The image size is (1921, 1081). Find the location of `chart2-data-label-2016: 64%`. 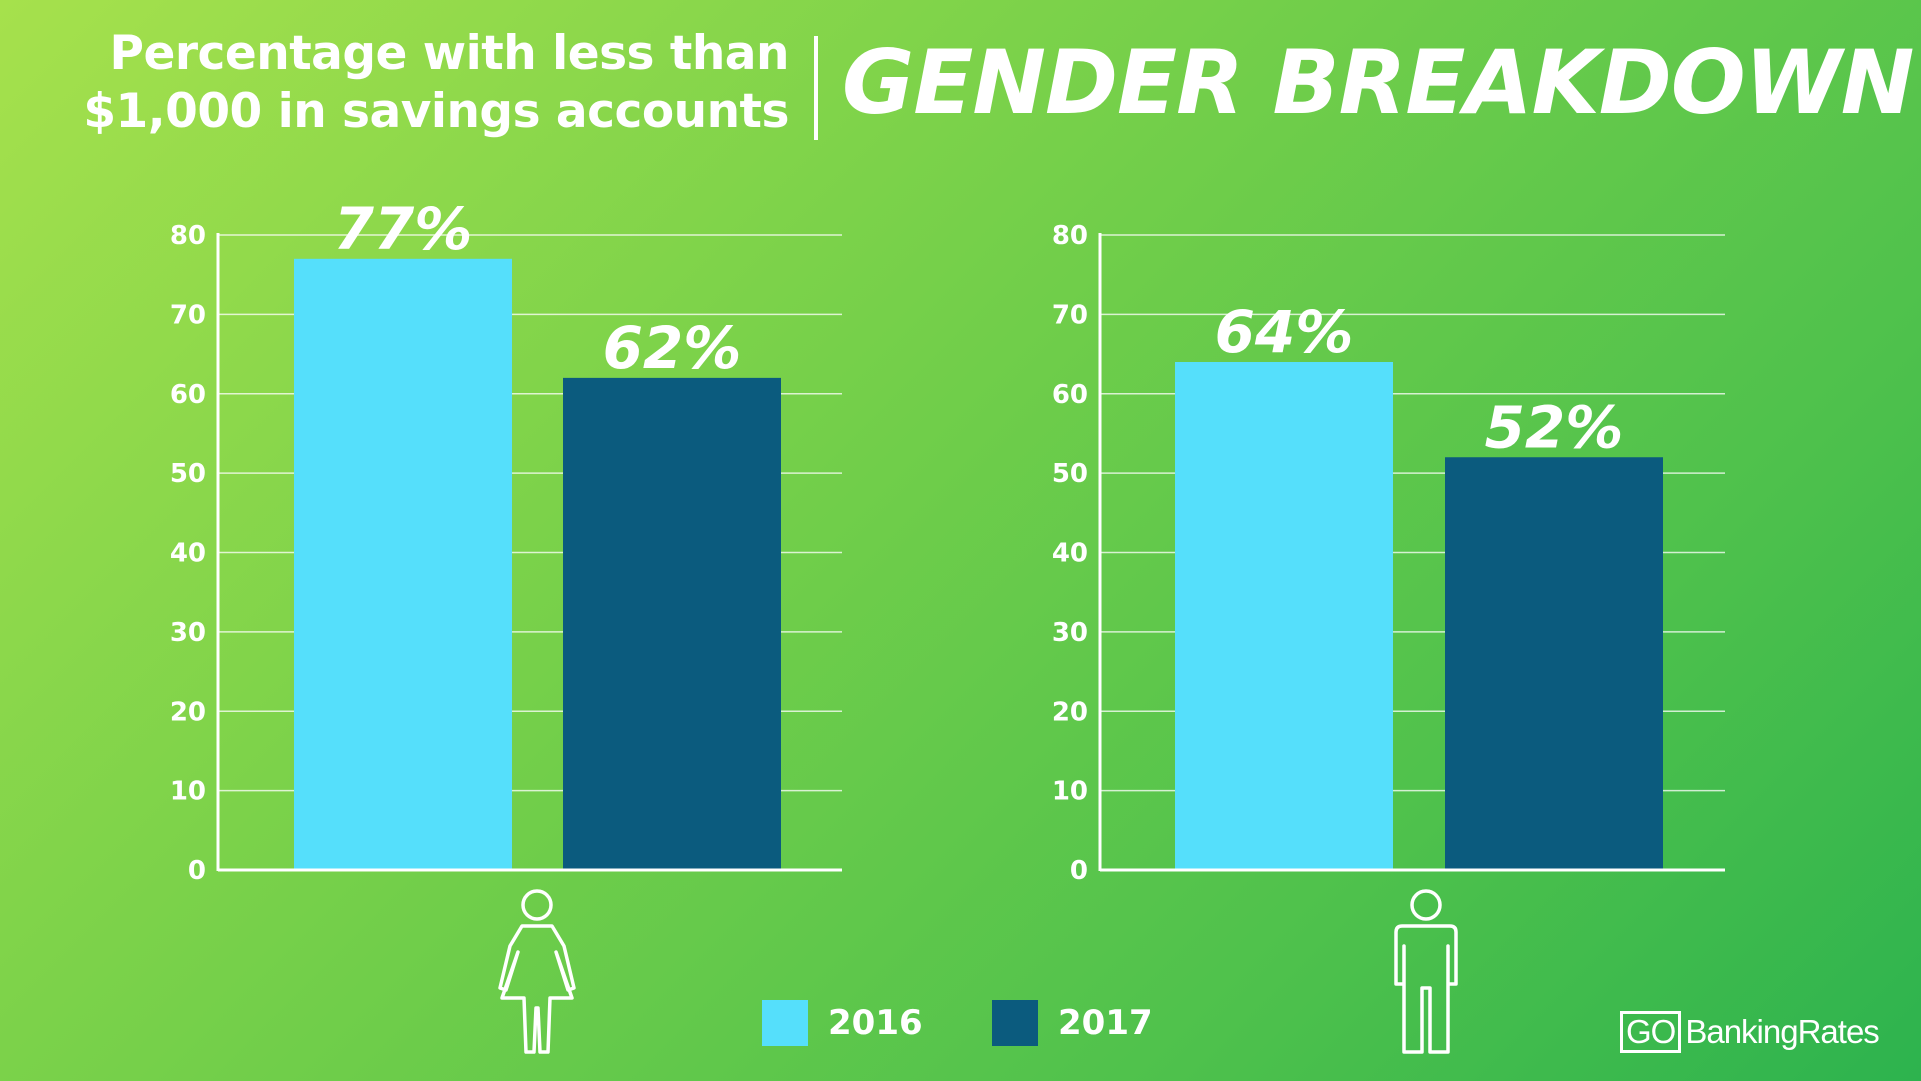

chart2-data-label-2016: 64% is located at coordinates (1284, 332).